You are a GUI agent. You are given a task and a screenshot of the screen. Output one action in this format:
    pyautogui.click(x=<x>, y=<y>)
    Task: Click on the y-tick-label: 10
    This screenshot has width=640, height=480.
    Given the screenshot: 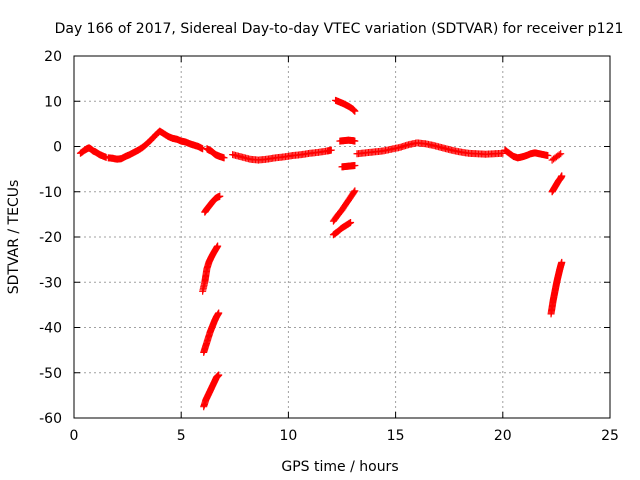 What is the action you would take?
    pyautogui.click(x=53, y=102)
    